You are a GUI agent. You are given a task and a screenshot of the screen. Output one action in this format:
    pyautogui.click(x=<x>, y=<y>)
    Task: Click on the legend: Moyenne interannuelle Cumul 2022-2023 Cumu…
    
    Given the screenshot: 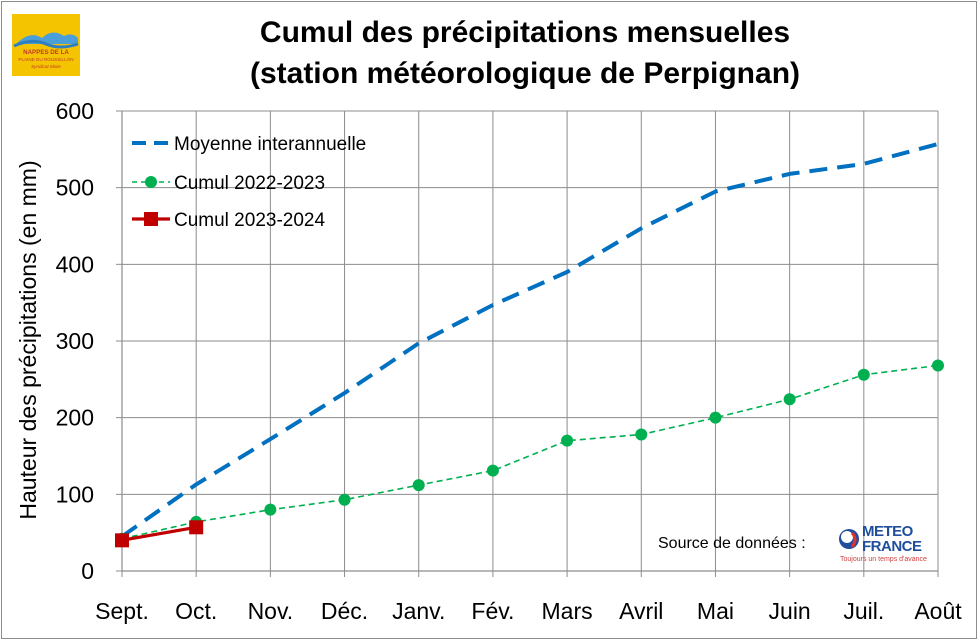 What is the action you would take?
    pyautogui.click(x=249, y=182)
    